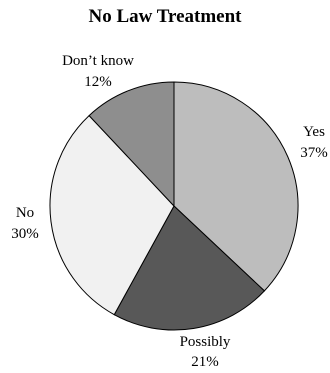 This screenshot has width=330, height=373. What do you see at coordinates (205, 362) in the screenshot?
I see `slice-value-label: 21%` at bounding box center [205, 362].